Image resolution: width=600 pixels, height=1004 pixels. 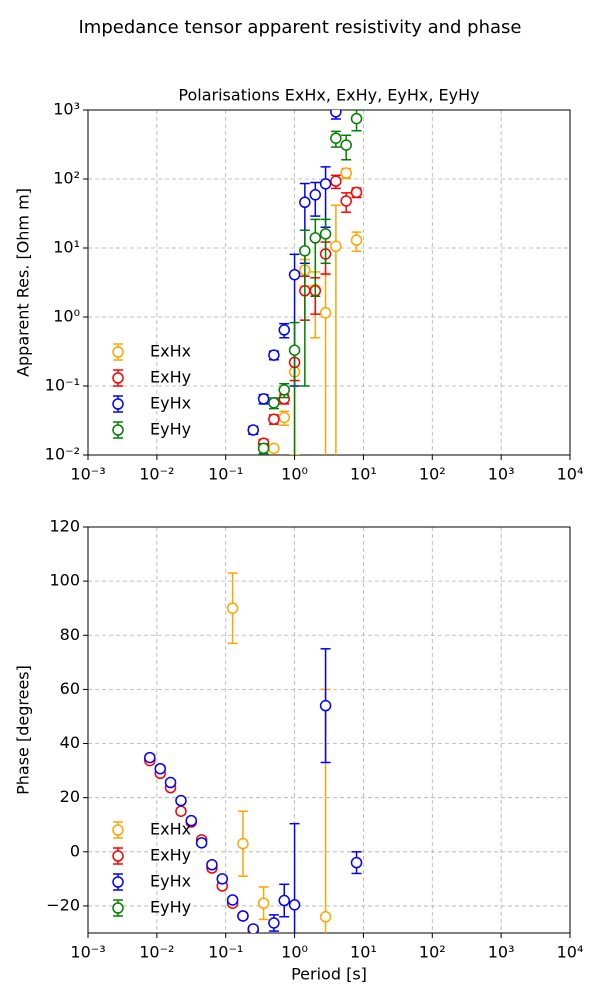 What do you see at coordinates (70, 796) in the screenshot?
I see `y-tick-label: 20` at bounding box center [70, 796].